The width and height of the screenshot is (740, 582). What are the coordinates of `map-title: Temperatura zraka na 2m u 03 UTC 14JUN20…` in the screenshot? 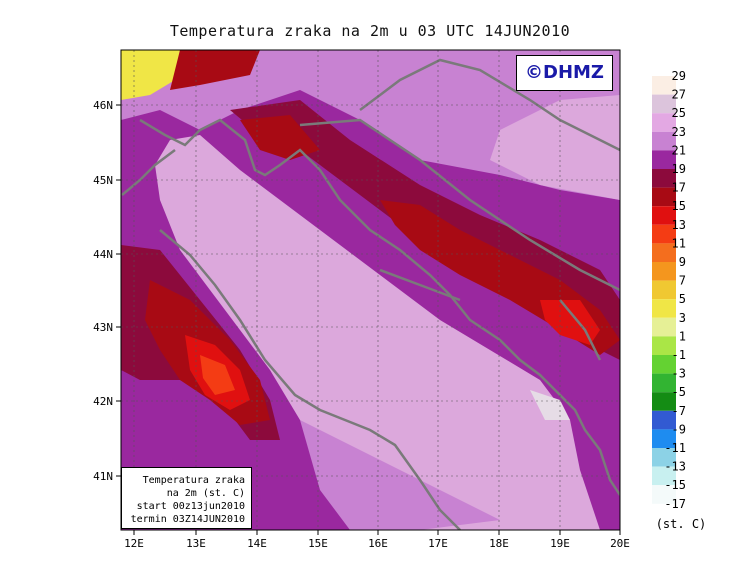 It's located at (370, 31).